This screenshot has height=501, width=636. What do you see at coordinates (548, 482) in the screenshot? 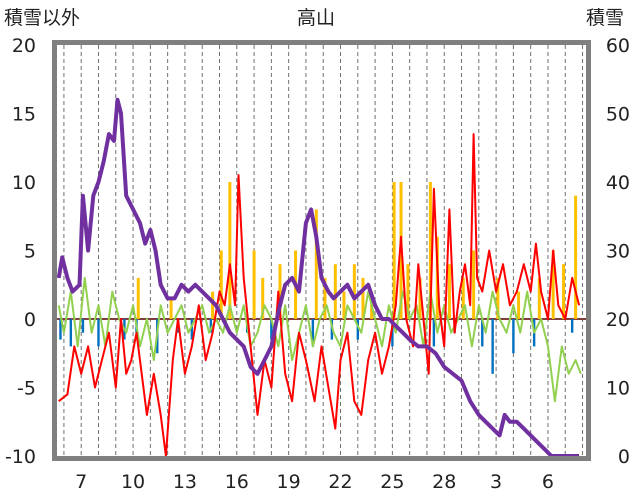
I see `x-tick-label: 6` at bounding box center [548, 482].